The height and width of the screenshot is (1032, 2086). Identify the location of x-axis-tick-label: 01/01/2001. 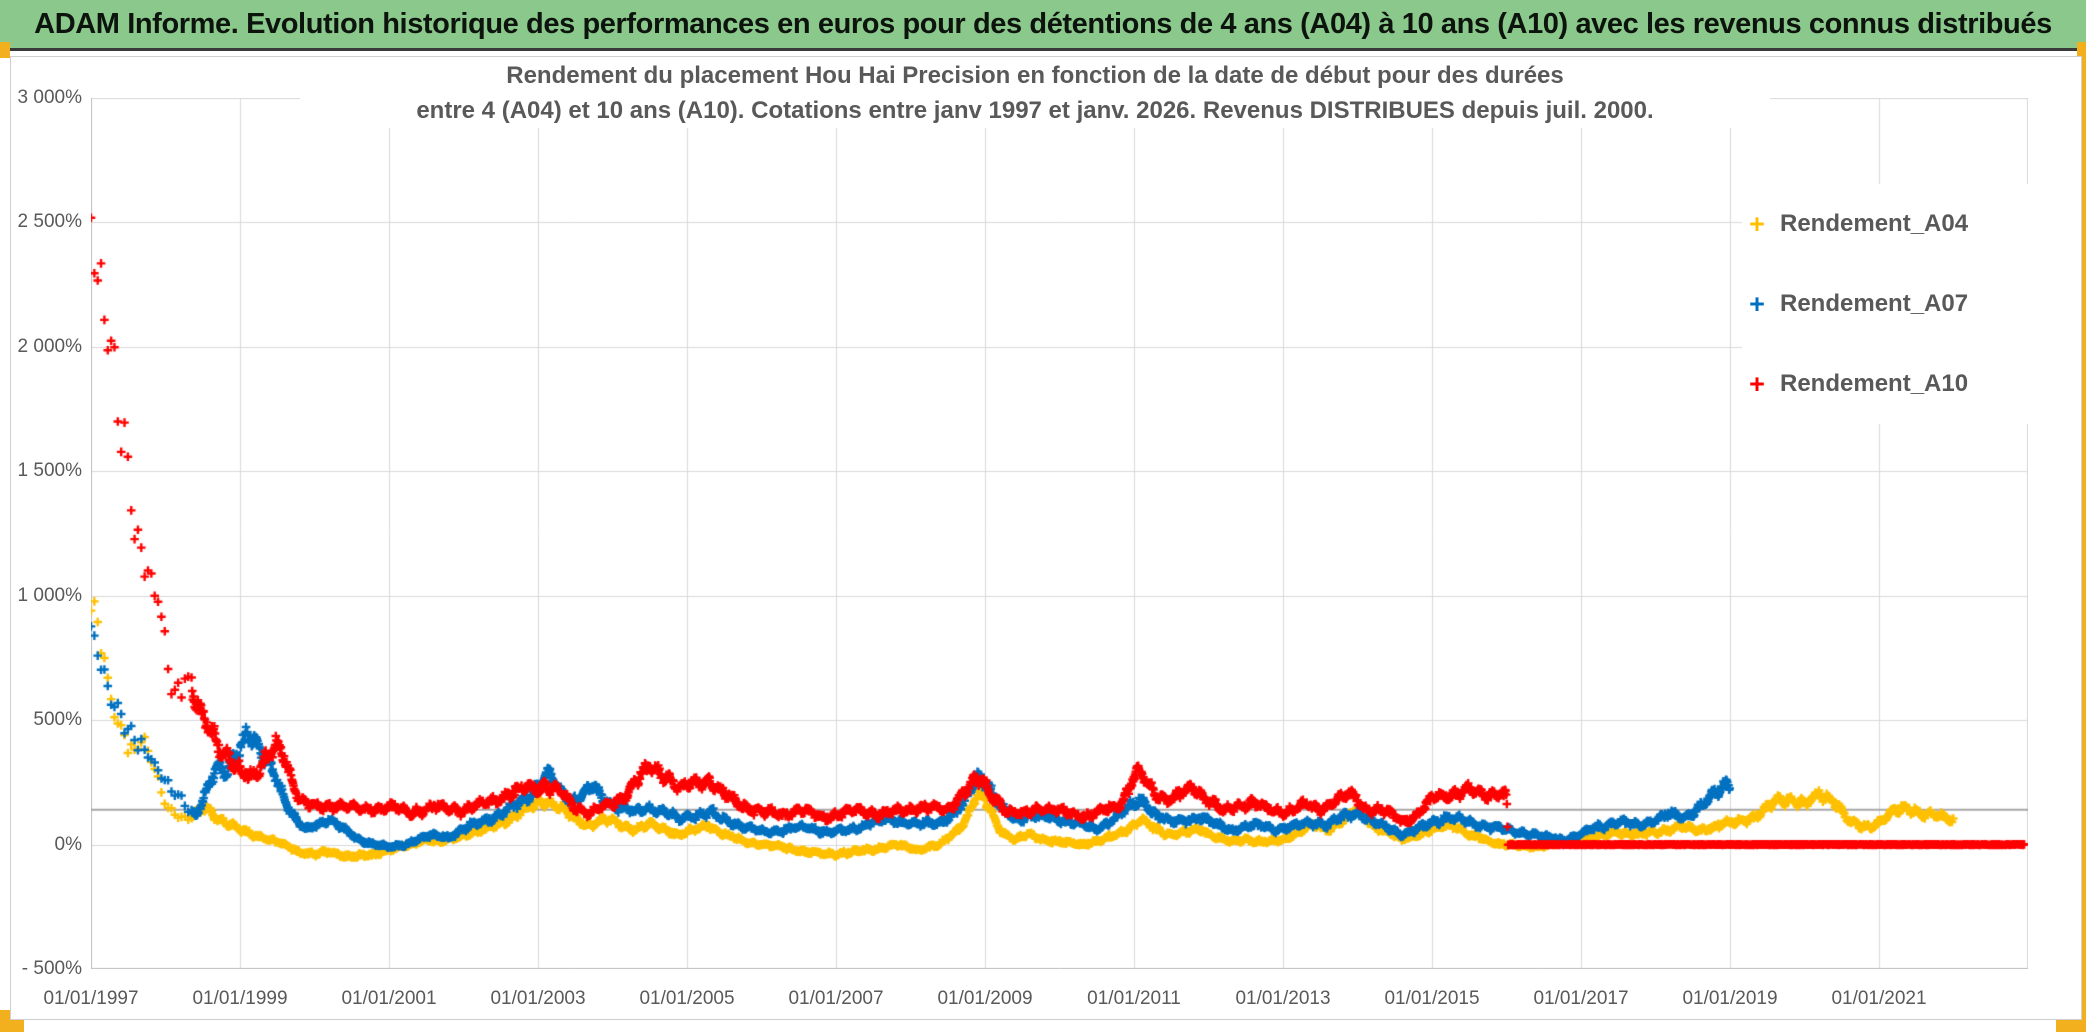
(389, 998).